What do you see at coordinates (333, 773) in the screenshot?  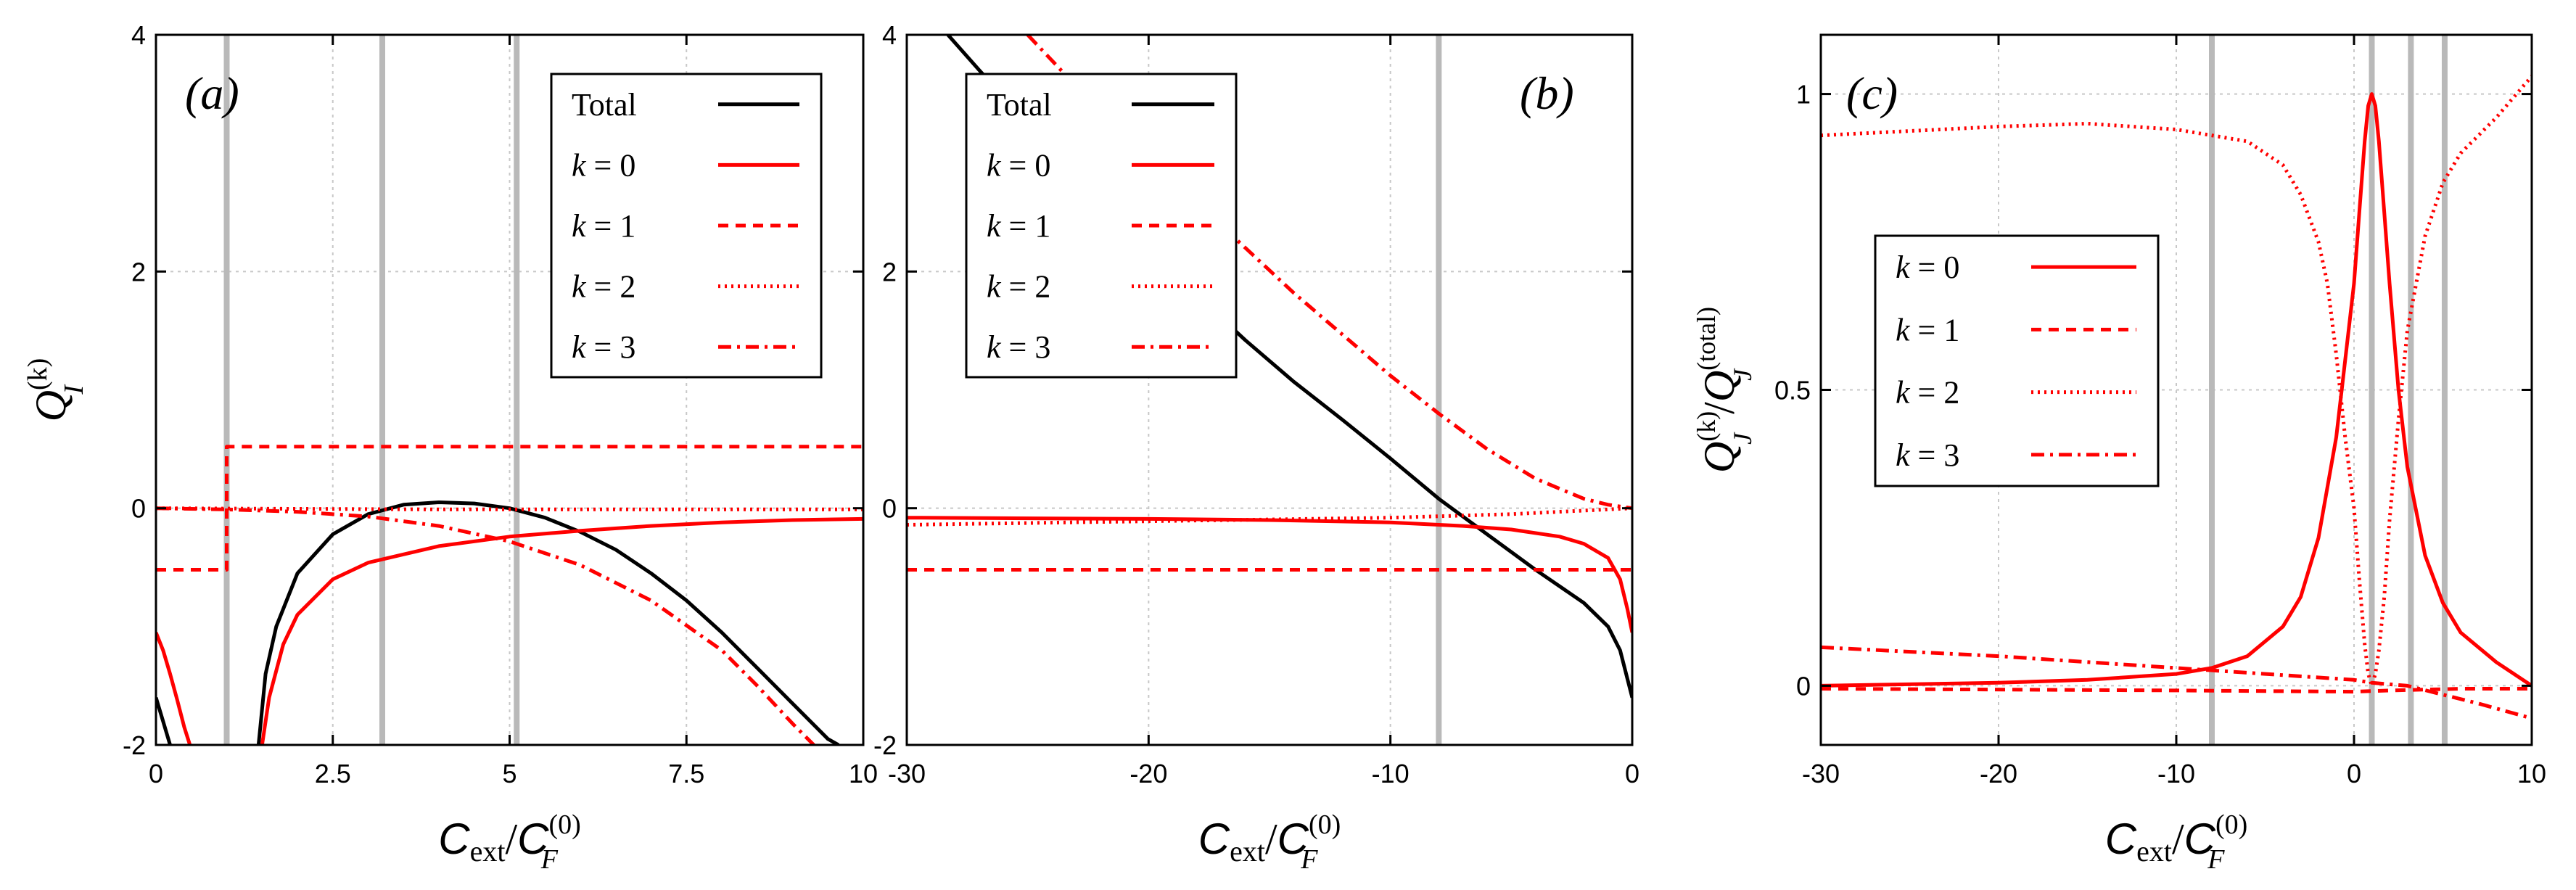 I see `x-tick-label: 2.5` at bounding box center [333, 773].